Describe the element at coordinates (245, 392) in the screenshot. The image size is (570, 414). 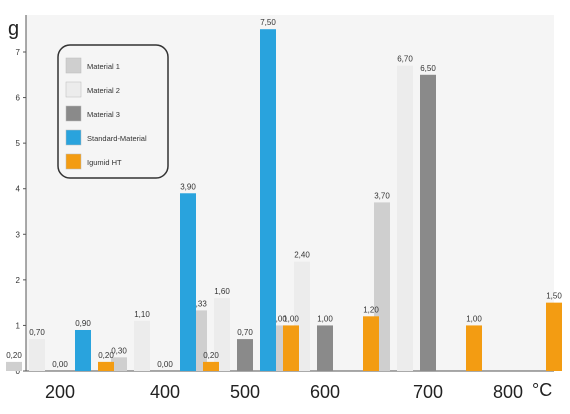
I see `x-tick-label: 500` at that location.